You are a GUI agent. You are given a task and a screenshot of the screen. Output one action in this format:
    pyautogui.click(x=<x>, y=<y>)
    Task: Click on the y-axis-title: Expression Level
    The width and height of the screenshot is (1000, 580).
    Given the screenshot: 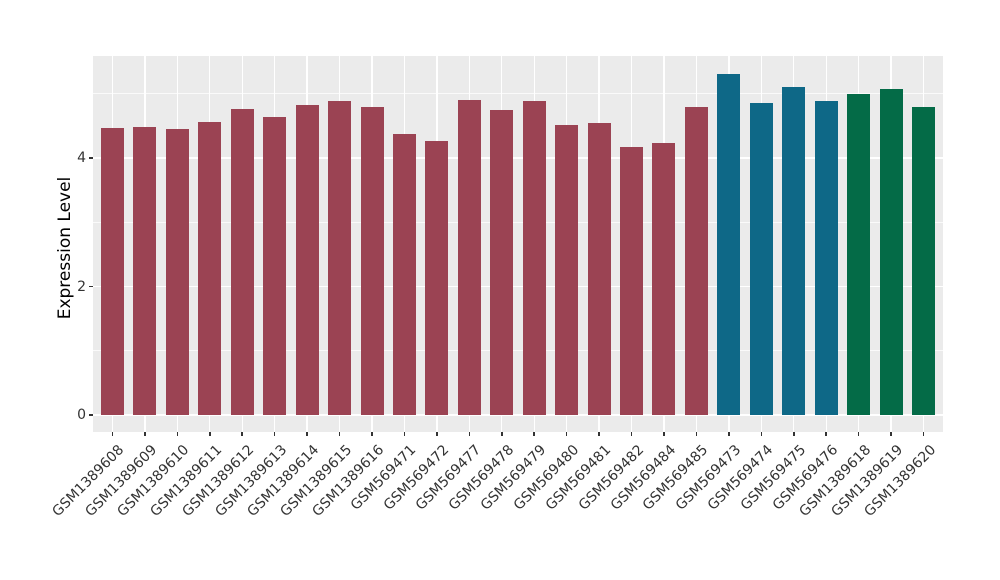 What is the action you would take?
    pyautogui.click(x=65, y=248)
    